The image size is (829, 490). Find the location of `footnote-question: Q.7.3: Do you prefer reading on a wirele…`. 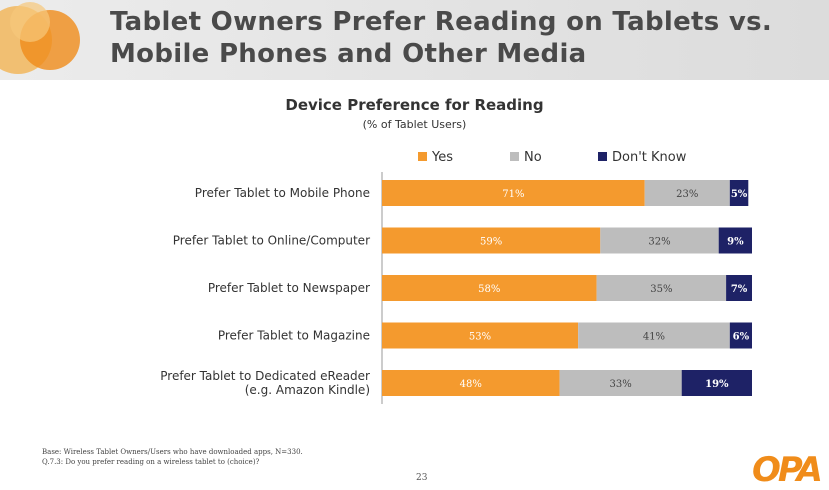

footnote-question: Q.7.3: Do you prefer reading on a wirele… is located at coordinates (151, 462).